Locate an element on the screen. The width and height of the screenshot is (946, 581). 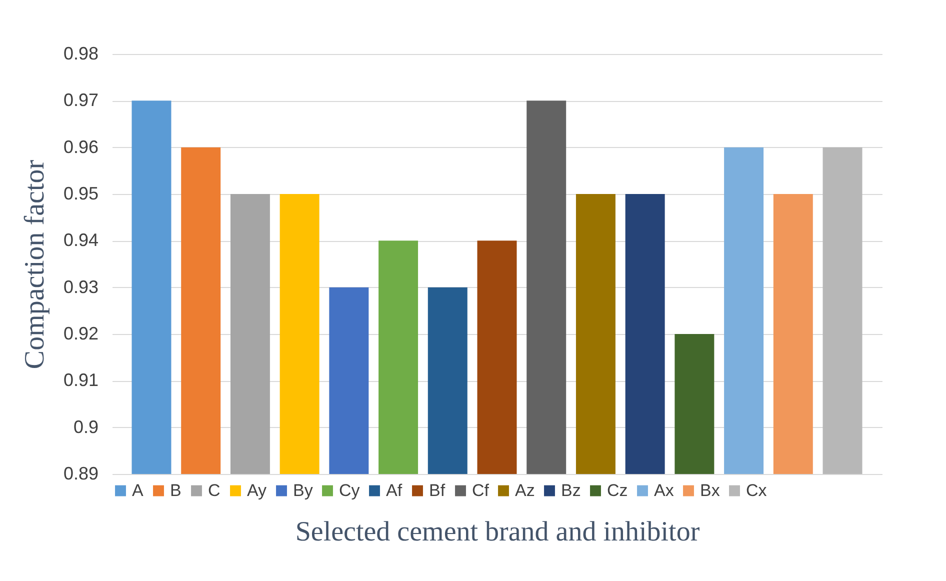
legend-label: Bx is located at coordinates (710, 490).